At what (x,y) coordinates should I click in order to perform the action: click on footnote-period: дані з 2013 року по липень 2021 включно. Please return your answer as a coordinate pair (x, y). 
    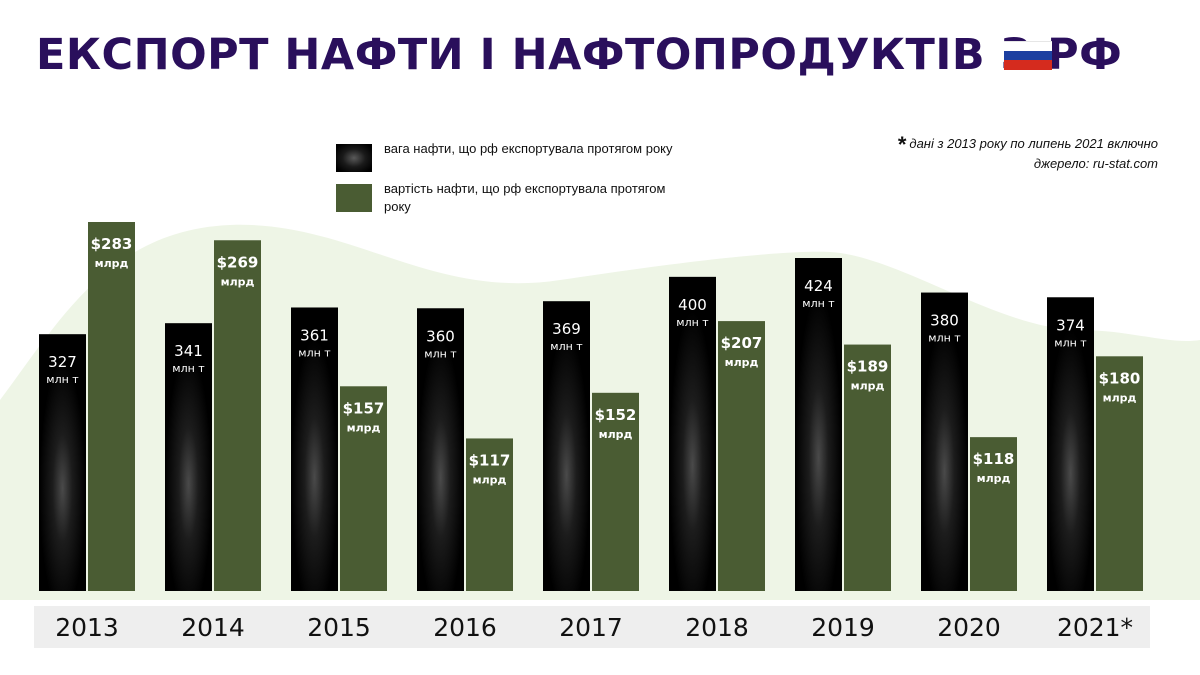
    Looking at the image, I should click on (1033, 143).